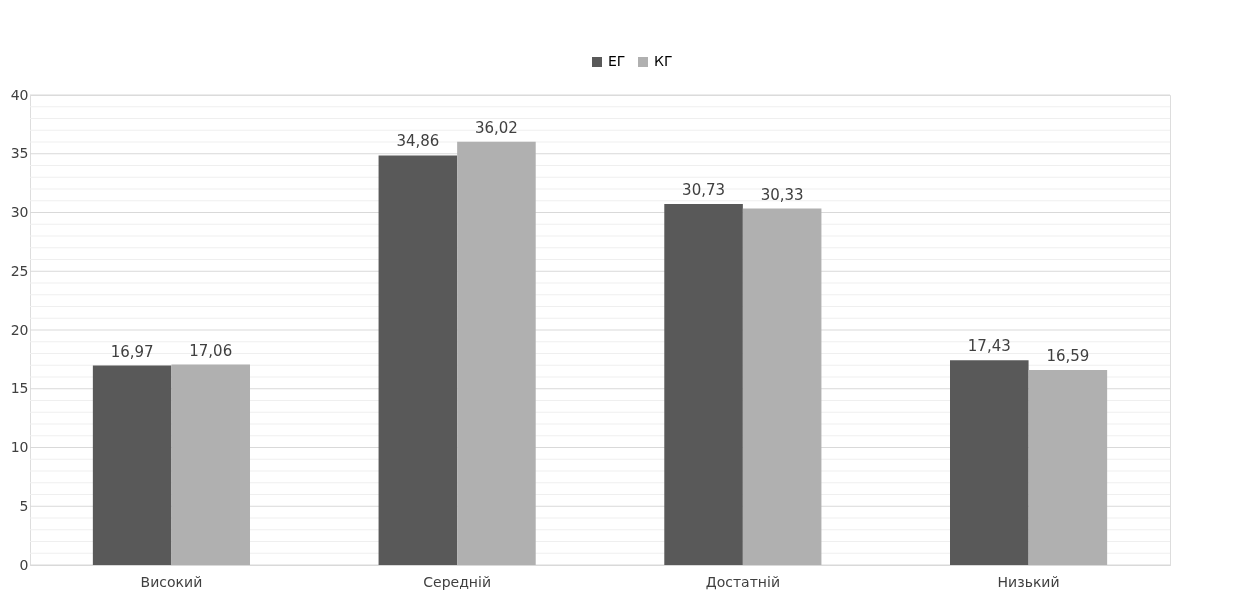 Image resolution: width=1244 pixels, height=594 pixels. Describe the element at coordinates (704, 189) in the screenshot. I see `text: 30,73` at that location.